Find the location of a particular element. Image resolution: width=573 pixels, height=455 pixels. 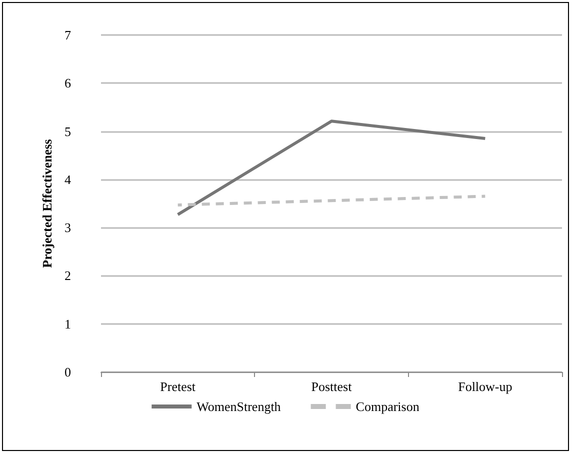

legend-label: WomenStrength is located at coordinates (239, 406).